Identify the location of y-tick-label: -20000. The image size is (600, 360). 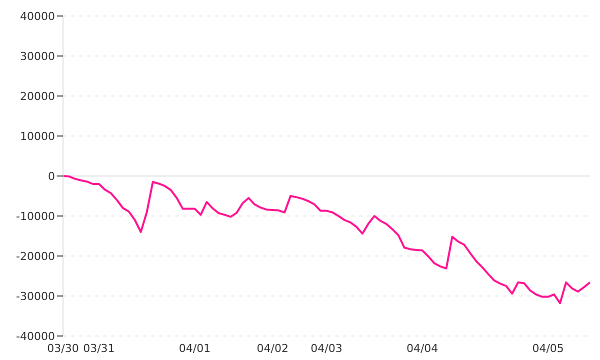
(35, 256).